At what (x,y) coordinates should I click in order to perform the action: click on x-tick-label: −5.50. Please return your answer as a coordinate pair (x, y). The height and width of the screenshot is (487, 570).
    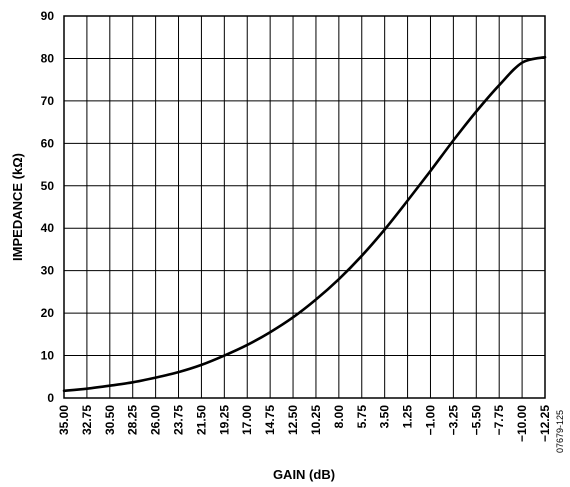
    Looking at the image, I should click on (476, 420).